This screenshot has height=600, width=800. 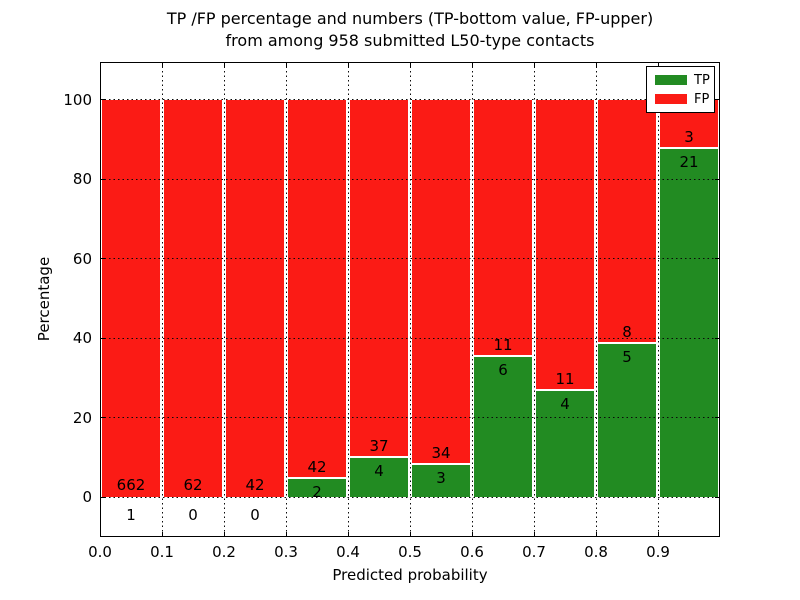 What do you see at coordinates (82, 417) in the screenshot?
I see `y-tick-label: 20` at bounding box center [82, 417].